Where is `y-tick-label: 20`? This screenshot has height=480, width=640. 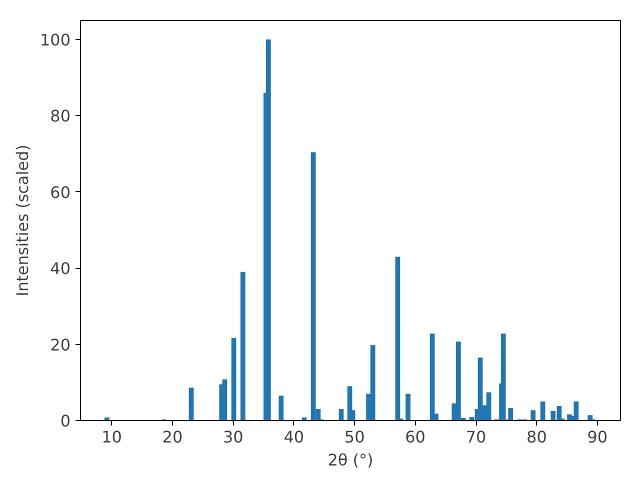 y-tick-label: 20 is located at coordinates (60, 344).